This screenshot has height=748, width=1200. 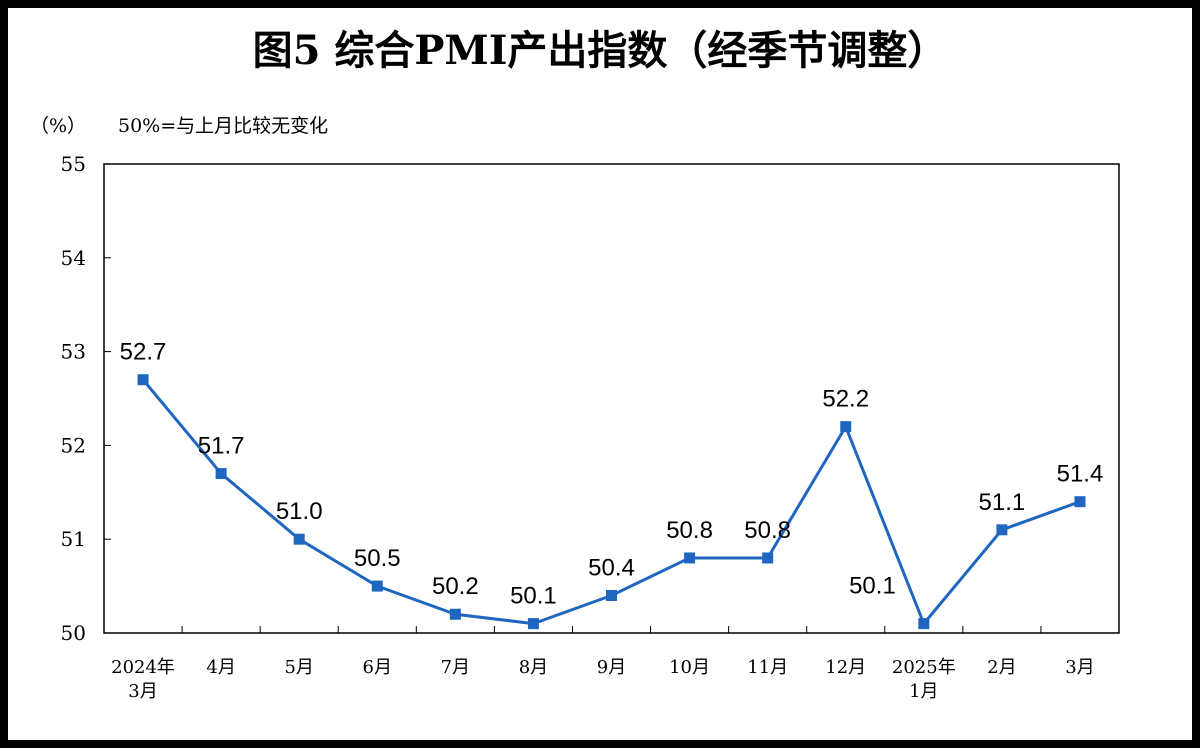 I want to click on x-axis: 2024年 3月 4月 5月 6月 7月 8月 9月 10月 11月 12月 2025年 1月 2月 3月, so click(x=603, y=664).